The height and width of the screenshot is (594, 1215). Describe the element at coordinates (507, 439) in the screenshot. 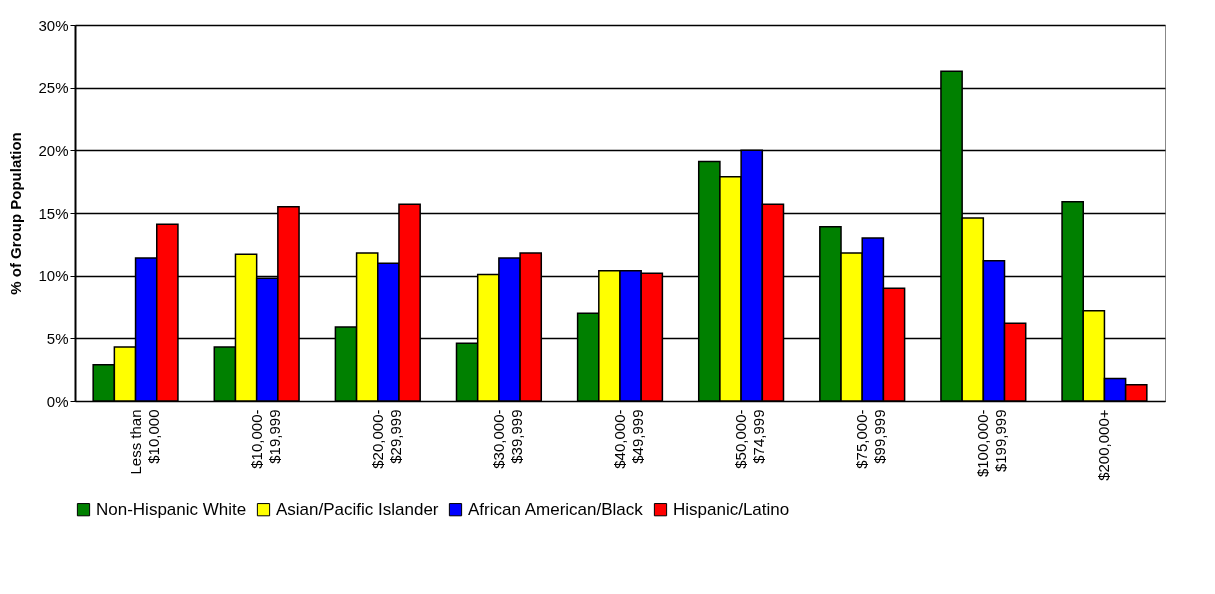

I see `x-tick-label: $30,000- $39,999` at that location.